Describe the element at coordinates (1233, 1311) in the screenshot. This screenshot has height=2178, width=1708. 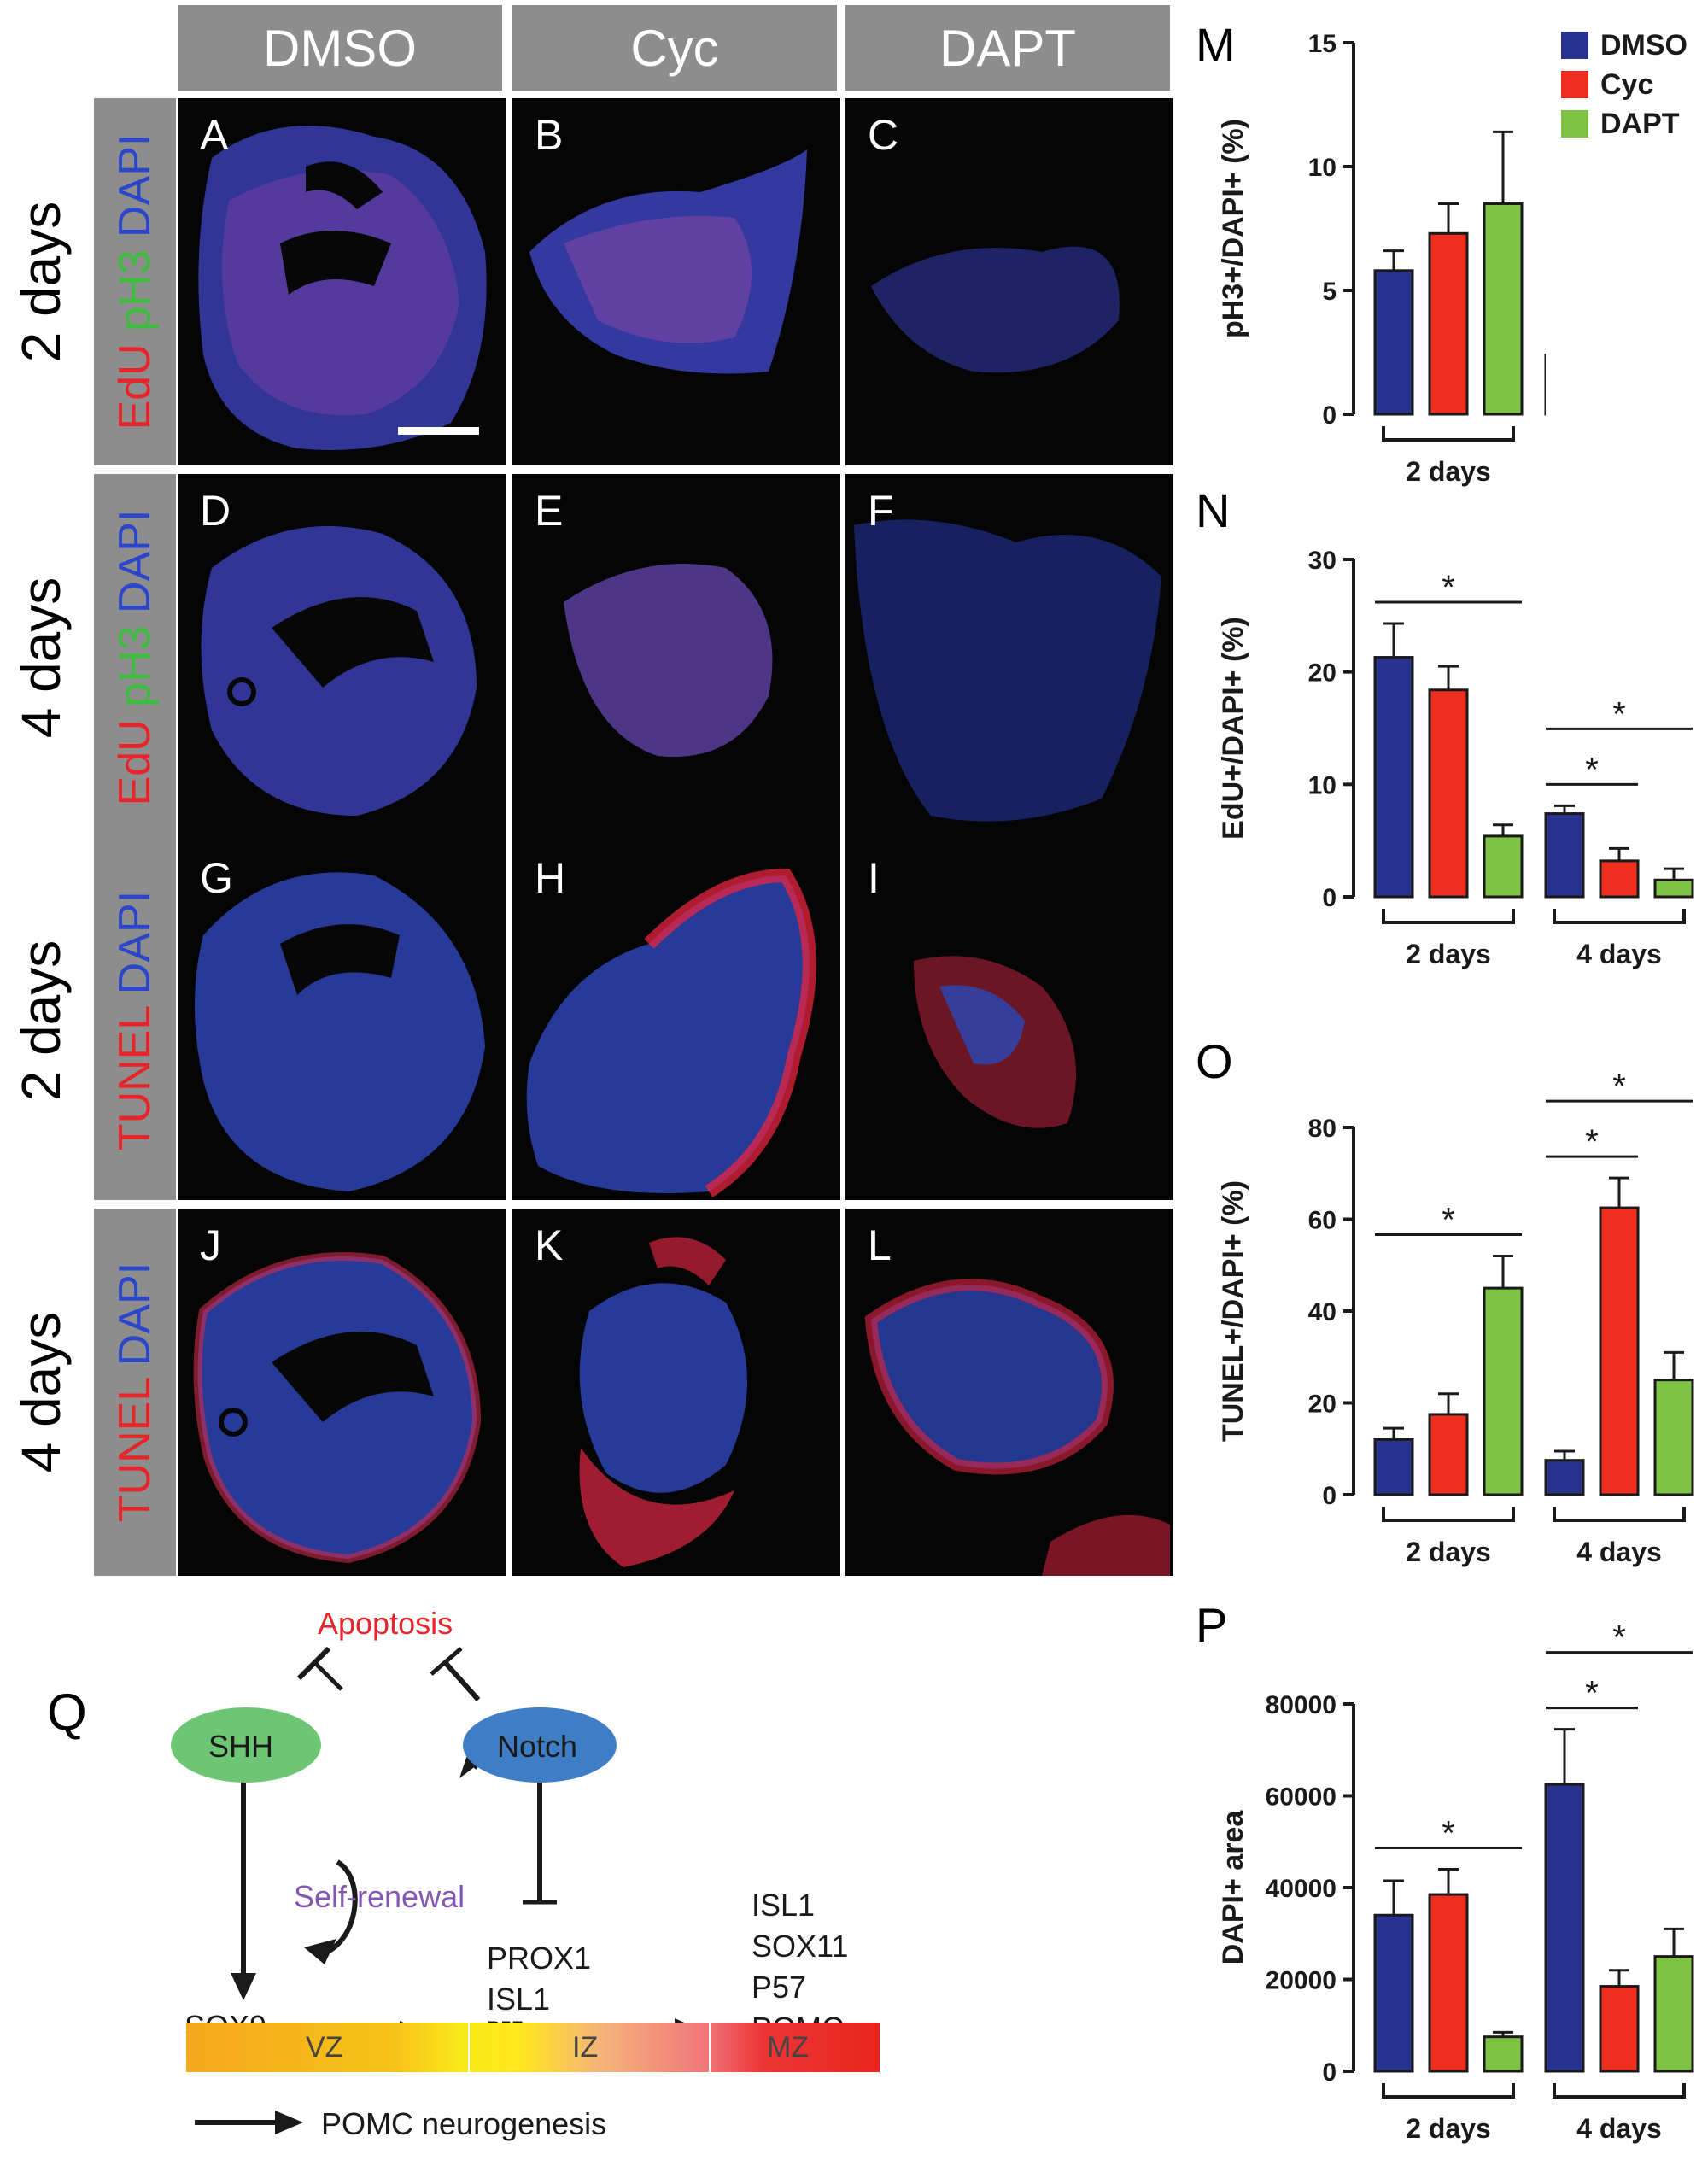
I see `y-axis-label: TUNEL+/DAPI+ (%)` at that location.